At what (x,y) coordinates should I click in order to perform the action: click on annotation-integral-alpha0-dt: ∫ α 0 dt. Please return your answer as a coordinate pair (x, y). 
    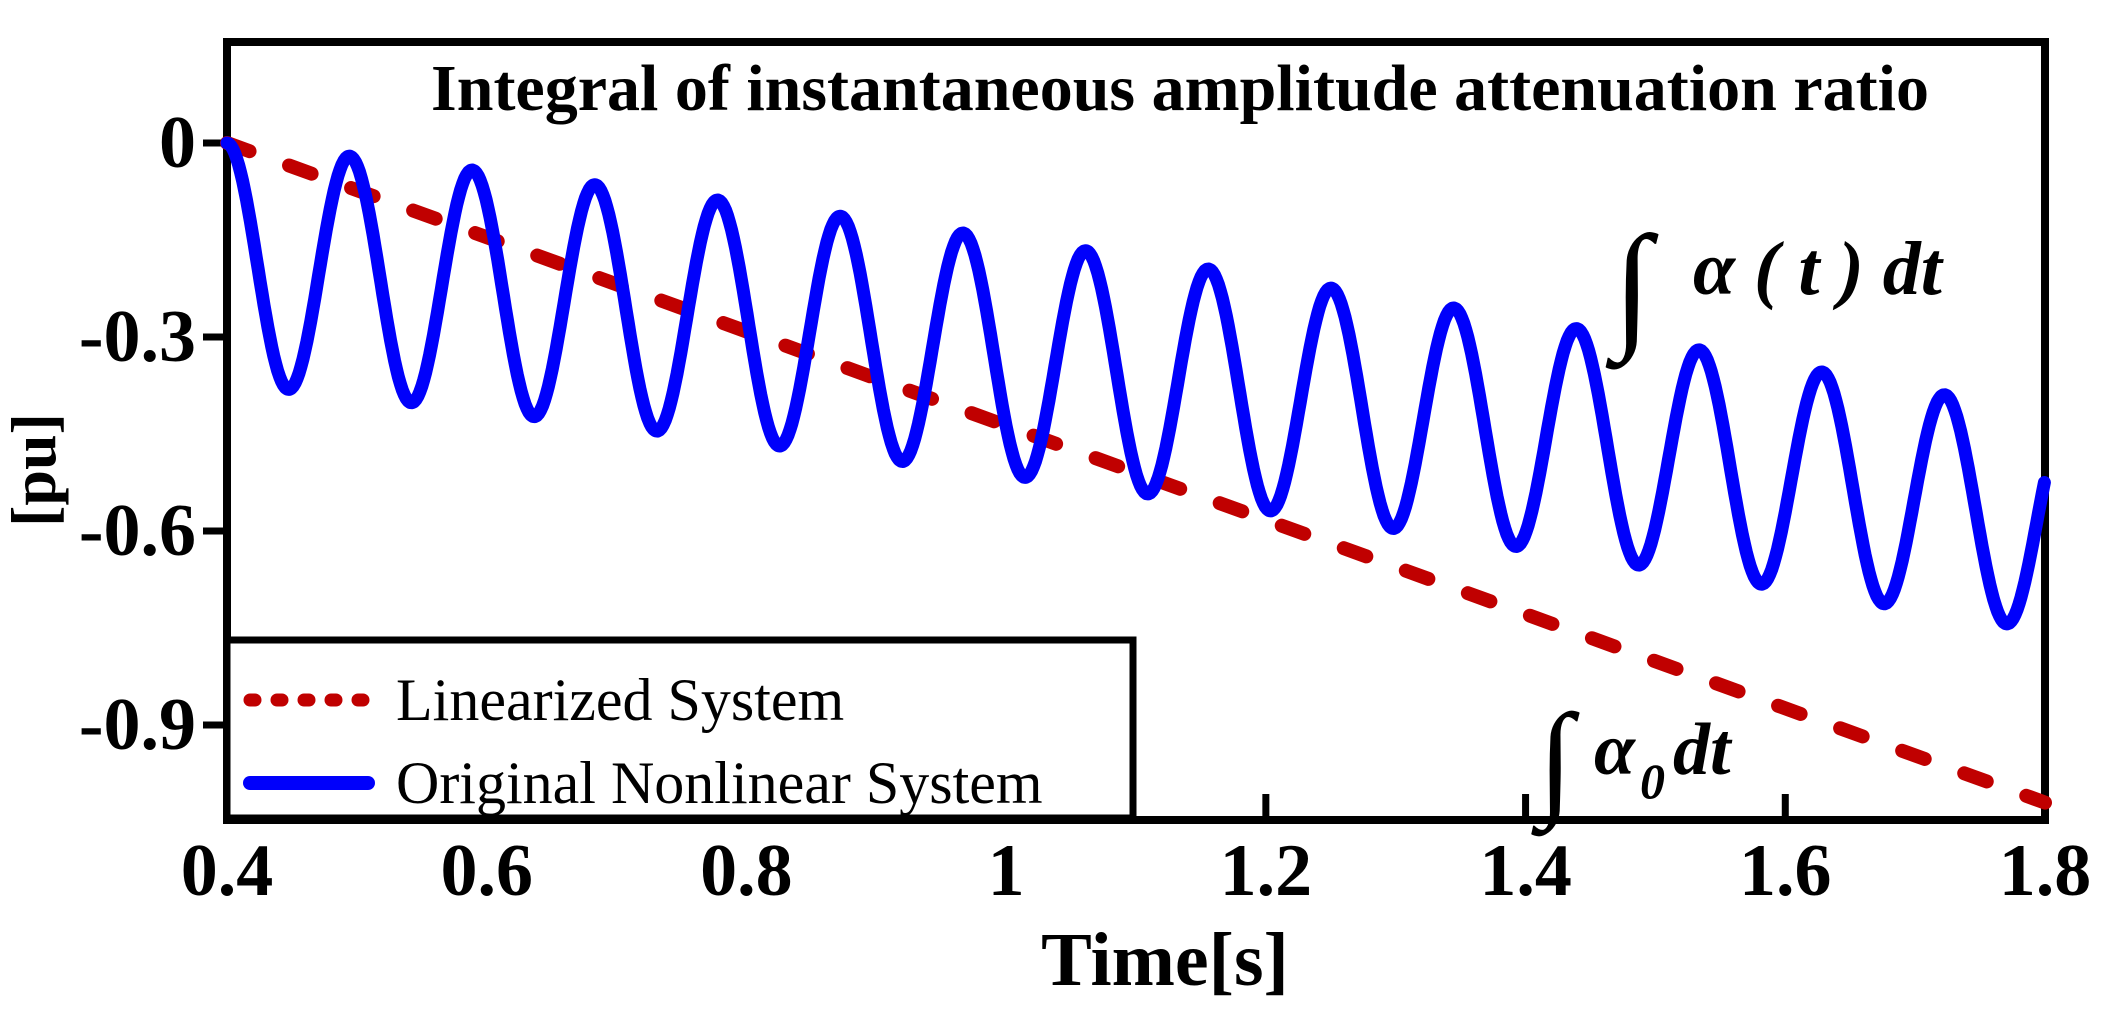
    Looking at the image, I should click on (1632, 762).